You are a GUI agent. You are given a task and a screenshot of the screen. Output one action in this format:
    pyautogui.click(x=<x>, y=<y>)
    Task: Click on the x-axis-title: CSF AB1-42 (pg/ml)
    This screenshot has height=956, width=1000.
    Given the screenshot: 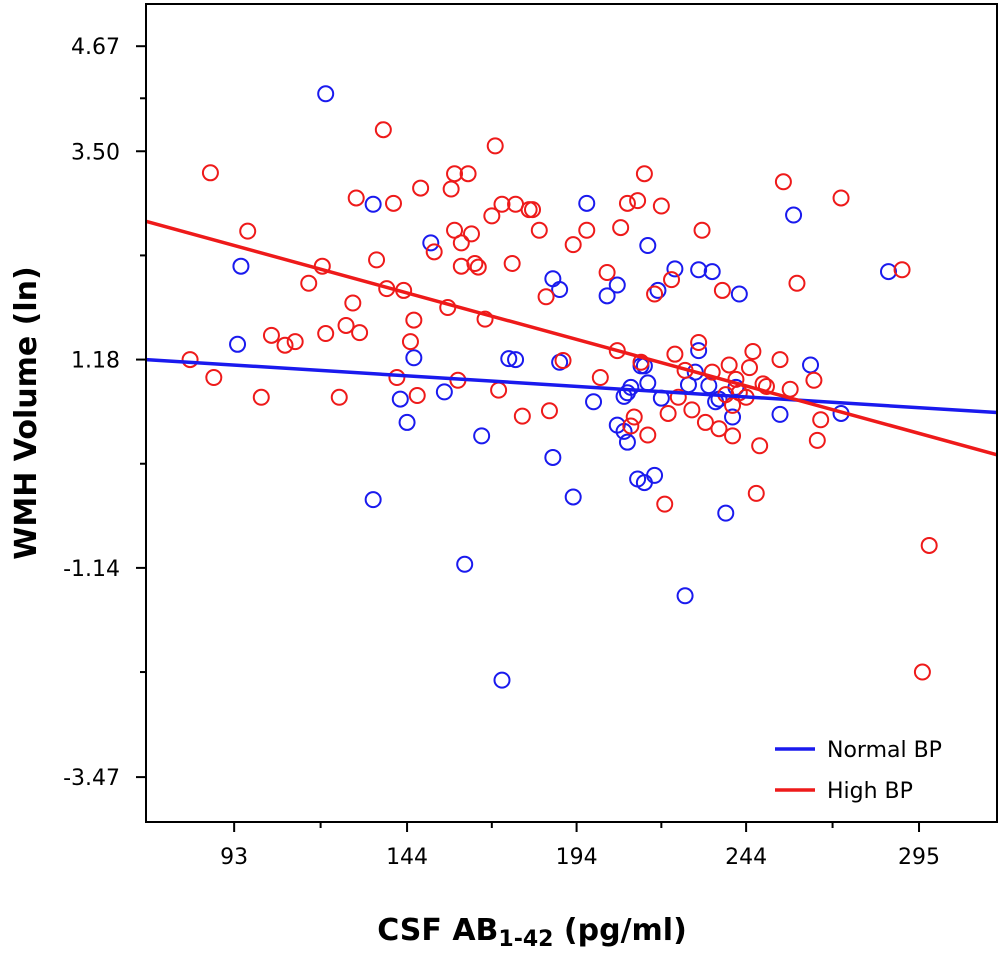 What is the action you would take?
    pyautogui.click(x=532, y=932)
    